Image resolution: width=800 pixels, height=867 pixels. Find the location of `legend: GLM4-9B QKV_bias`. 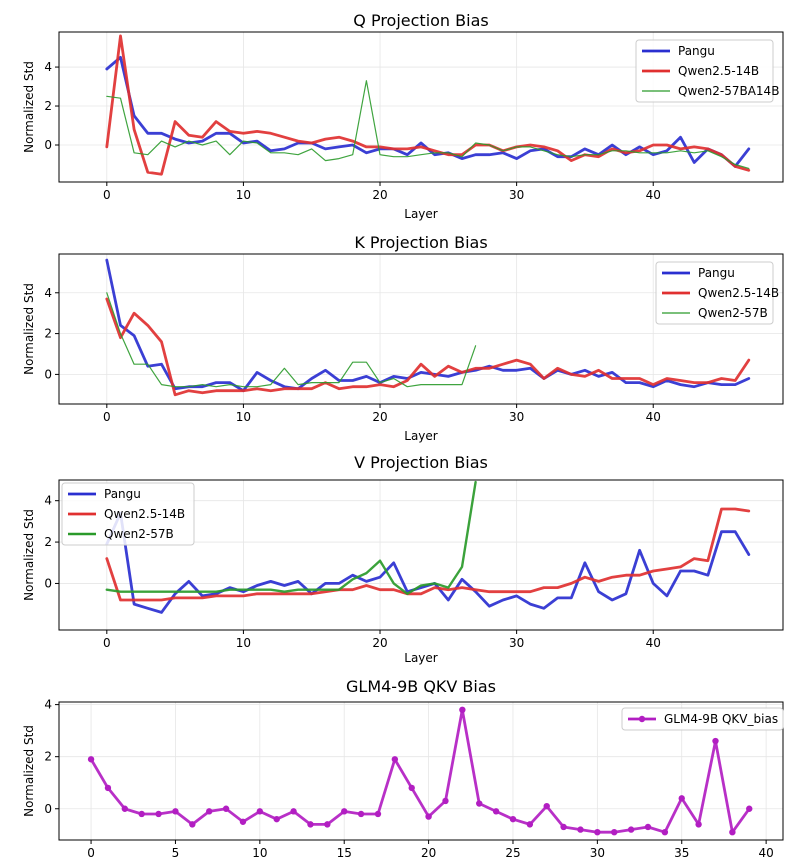

legend: GLM4-9B QKV_bias is located at coordinates (702, 719).